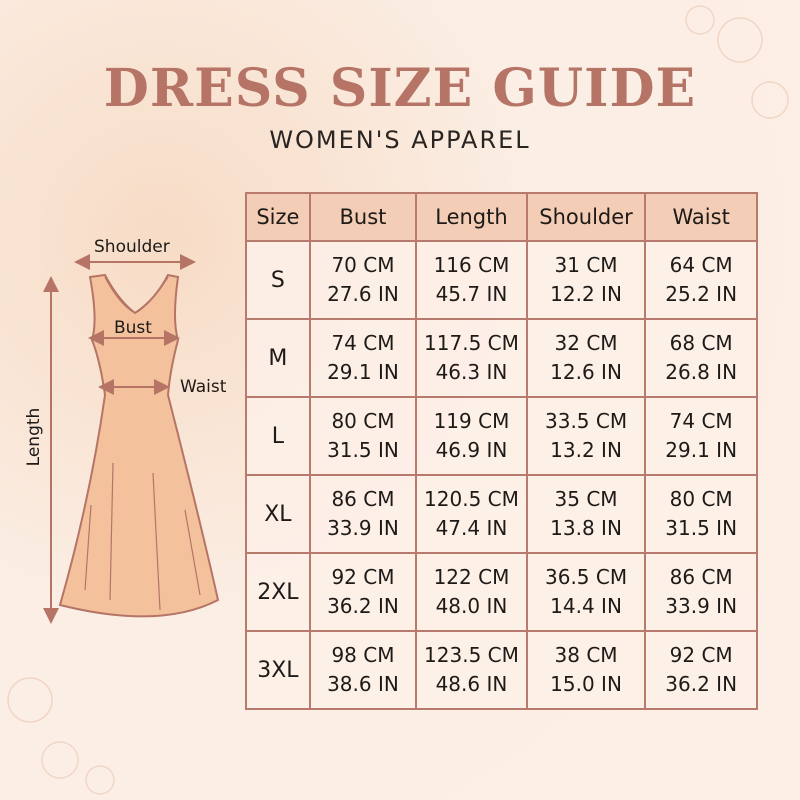  What do you see at coordinates (278, 217) in the screenshot?
I see `column-header-size: Size` at bounding box center [278, 217].